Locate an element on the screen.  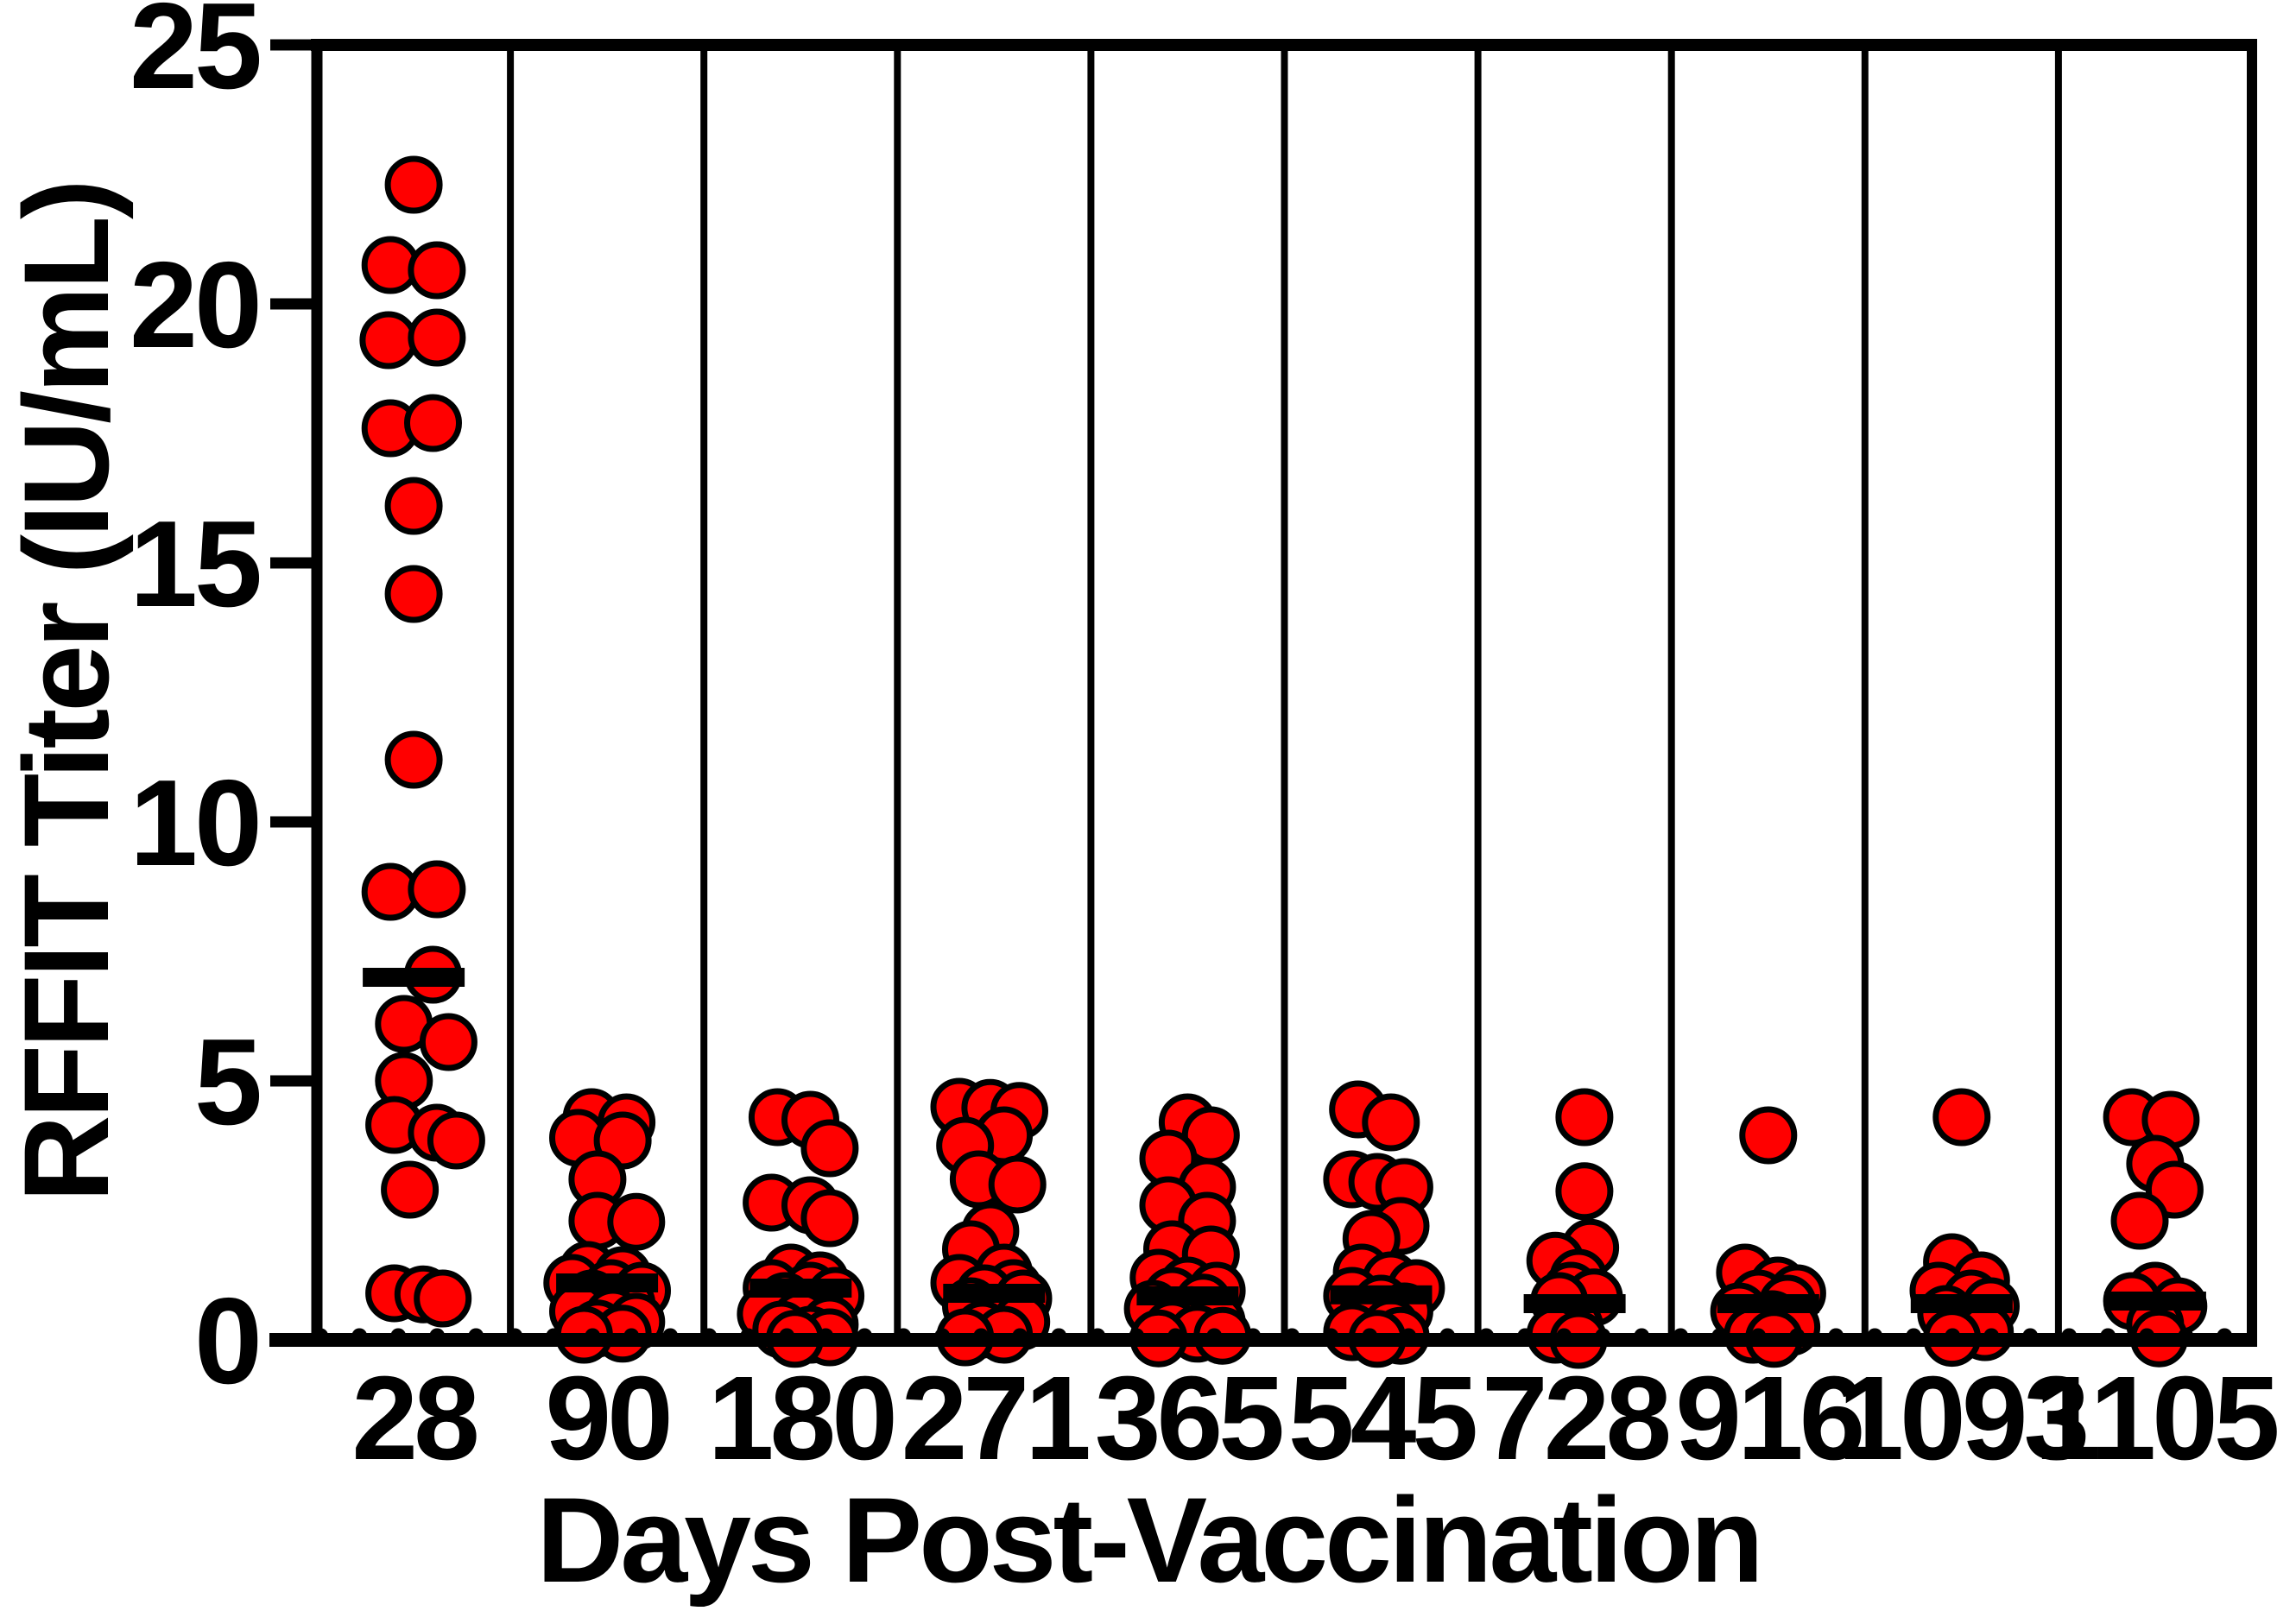
y-tick-label: 5 is located at coordinates (227, 1082).